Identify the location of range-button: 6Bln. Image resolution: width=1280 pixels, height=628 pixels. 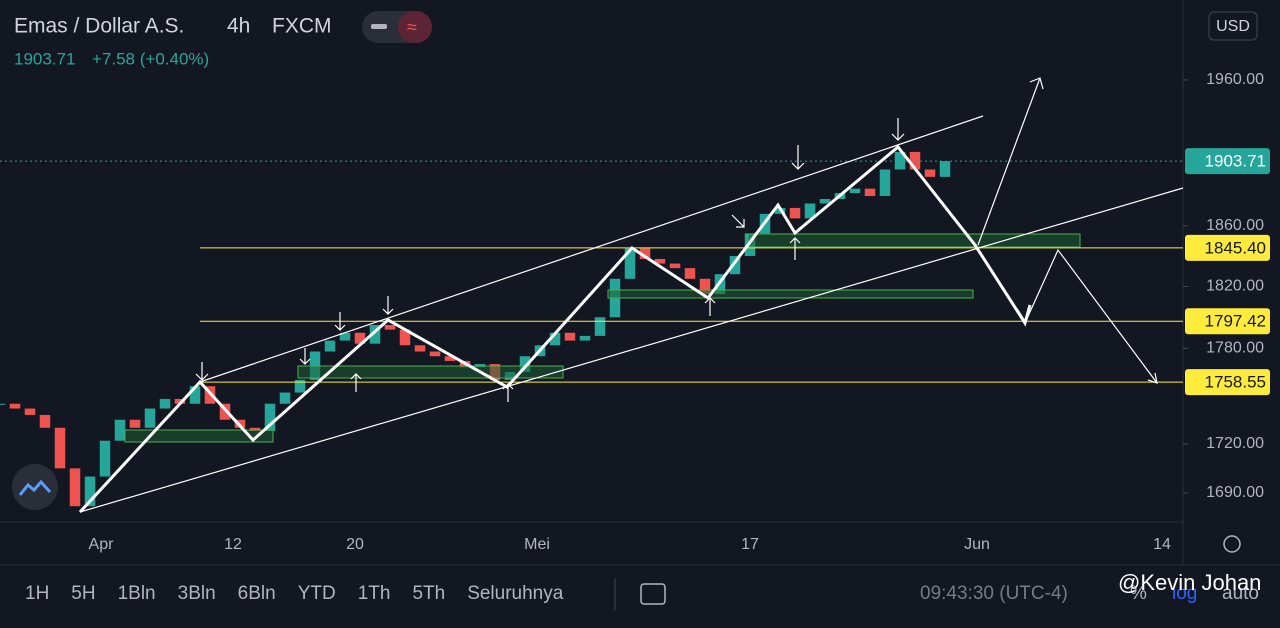
(257, 593).